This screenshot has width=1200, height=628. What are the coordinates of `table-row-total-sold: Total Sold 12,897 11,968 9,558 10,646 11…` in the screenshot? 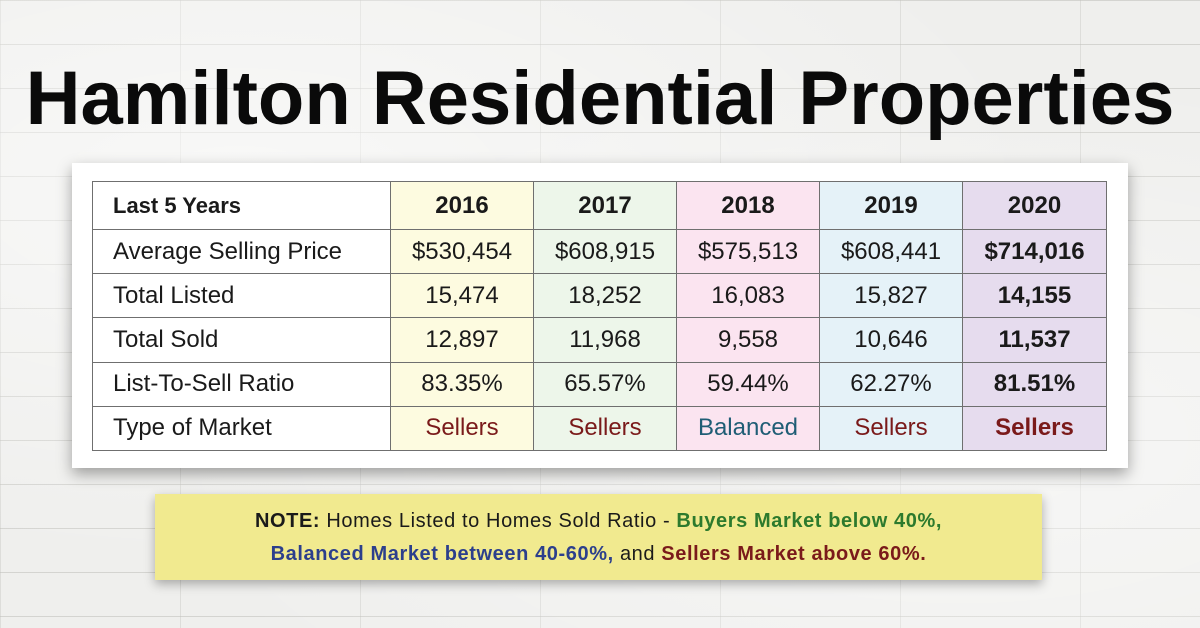 It's located at (599, 340).